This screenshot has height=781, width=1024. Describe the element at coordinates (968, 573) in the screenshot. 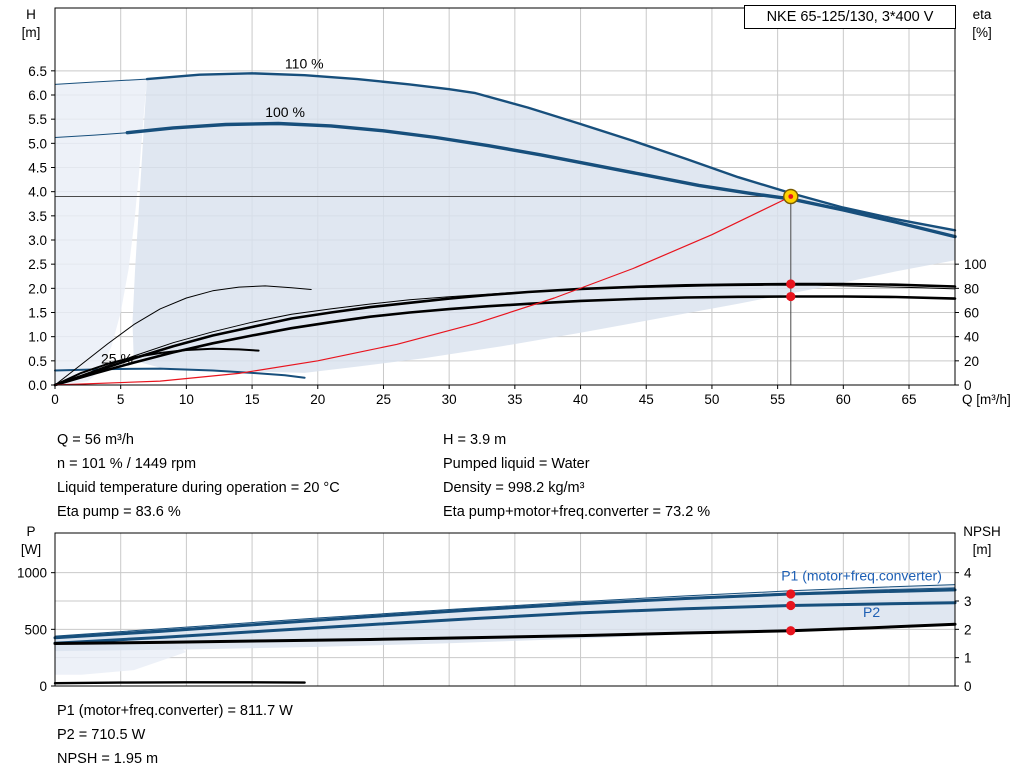

I see `y2-tick-label: 4` at that location.